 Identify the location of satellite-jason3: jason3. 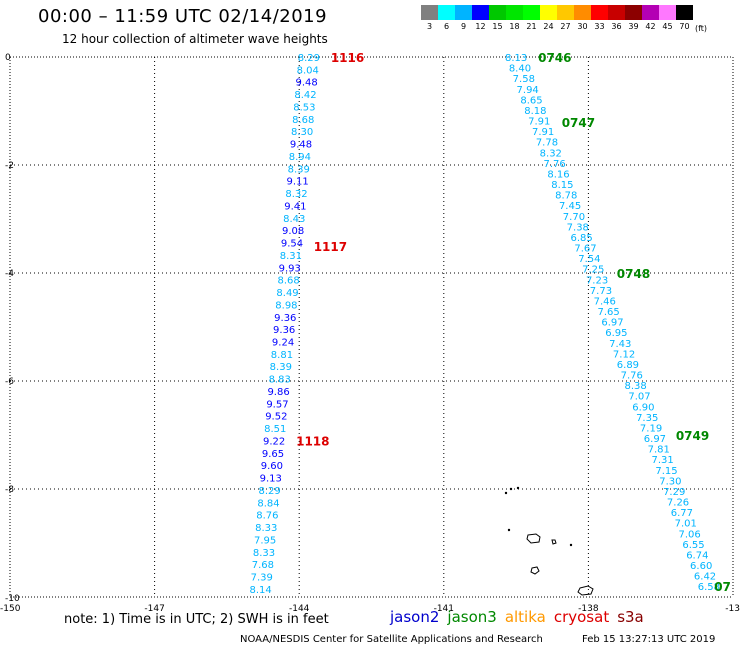
(472, 617).